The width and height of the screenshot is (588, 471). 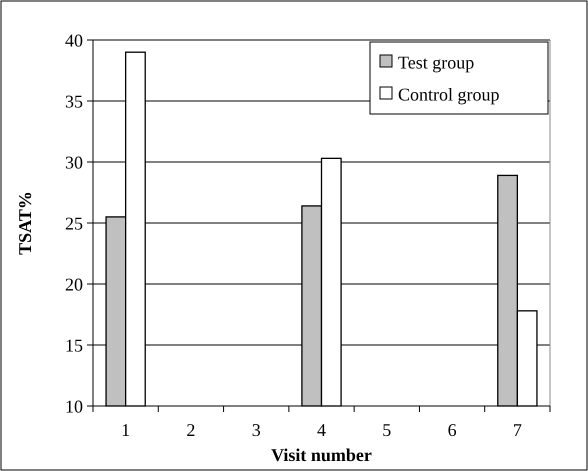 I want to click on x-tick-label: 5, so click(x=387, y=430).